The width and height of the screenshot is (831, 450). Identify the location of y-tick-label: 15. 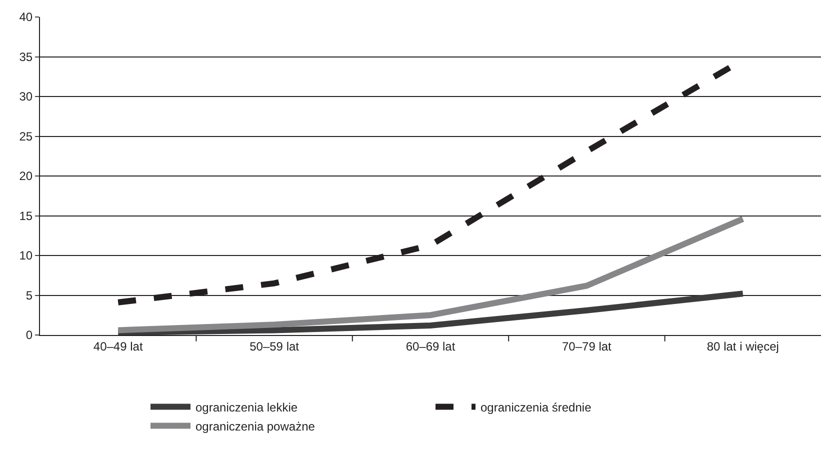
(26, 215).